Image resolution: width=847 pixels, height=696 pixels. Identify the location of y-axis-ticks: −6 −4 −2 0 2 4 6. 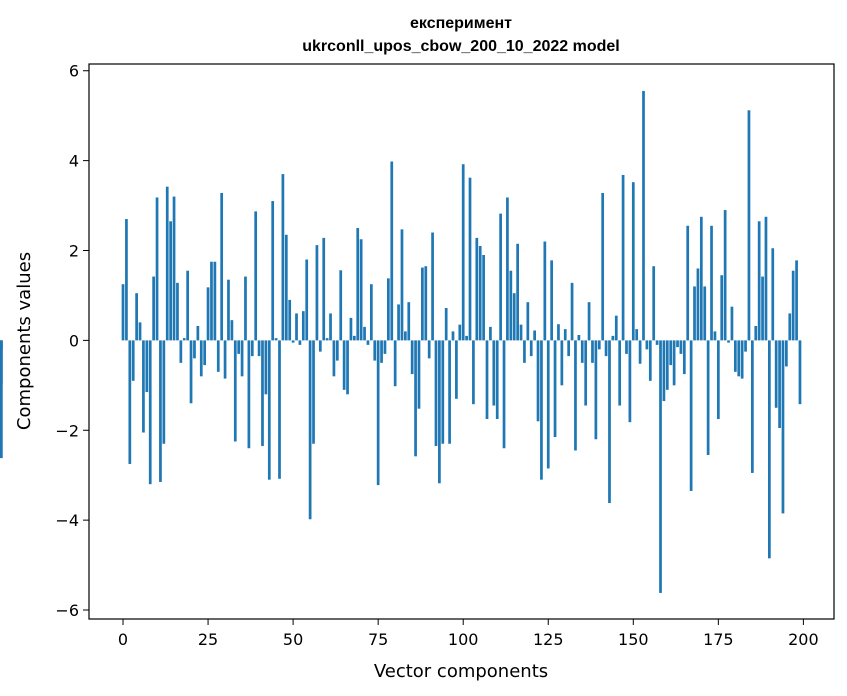
(72, 341).